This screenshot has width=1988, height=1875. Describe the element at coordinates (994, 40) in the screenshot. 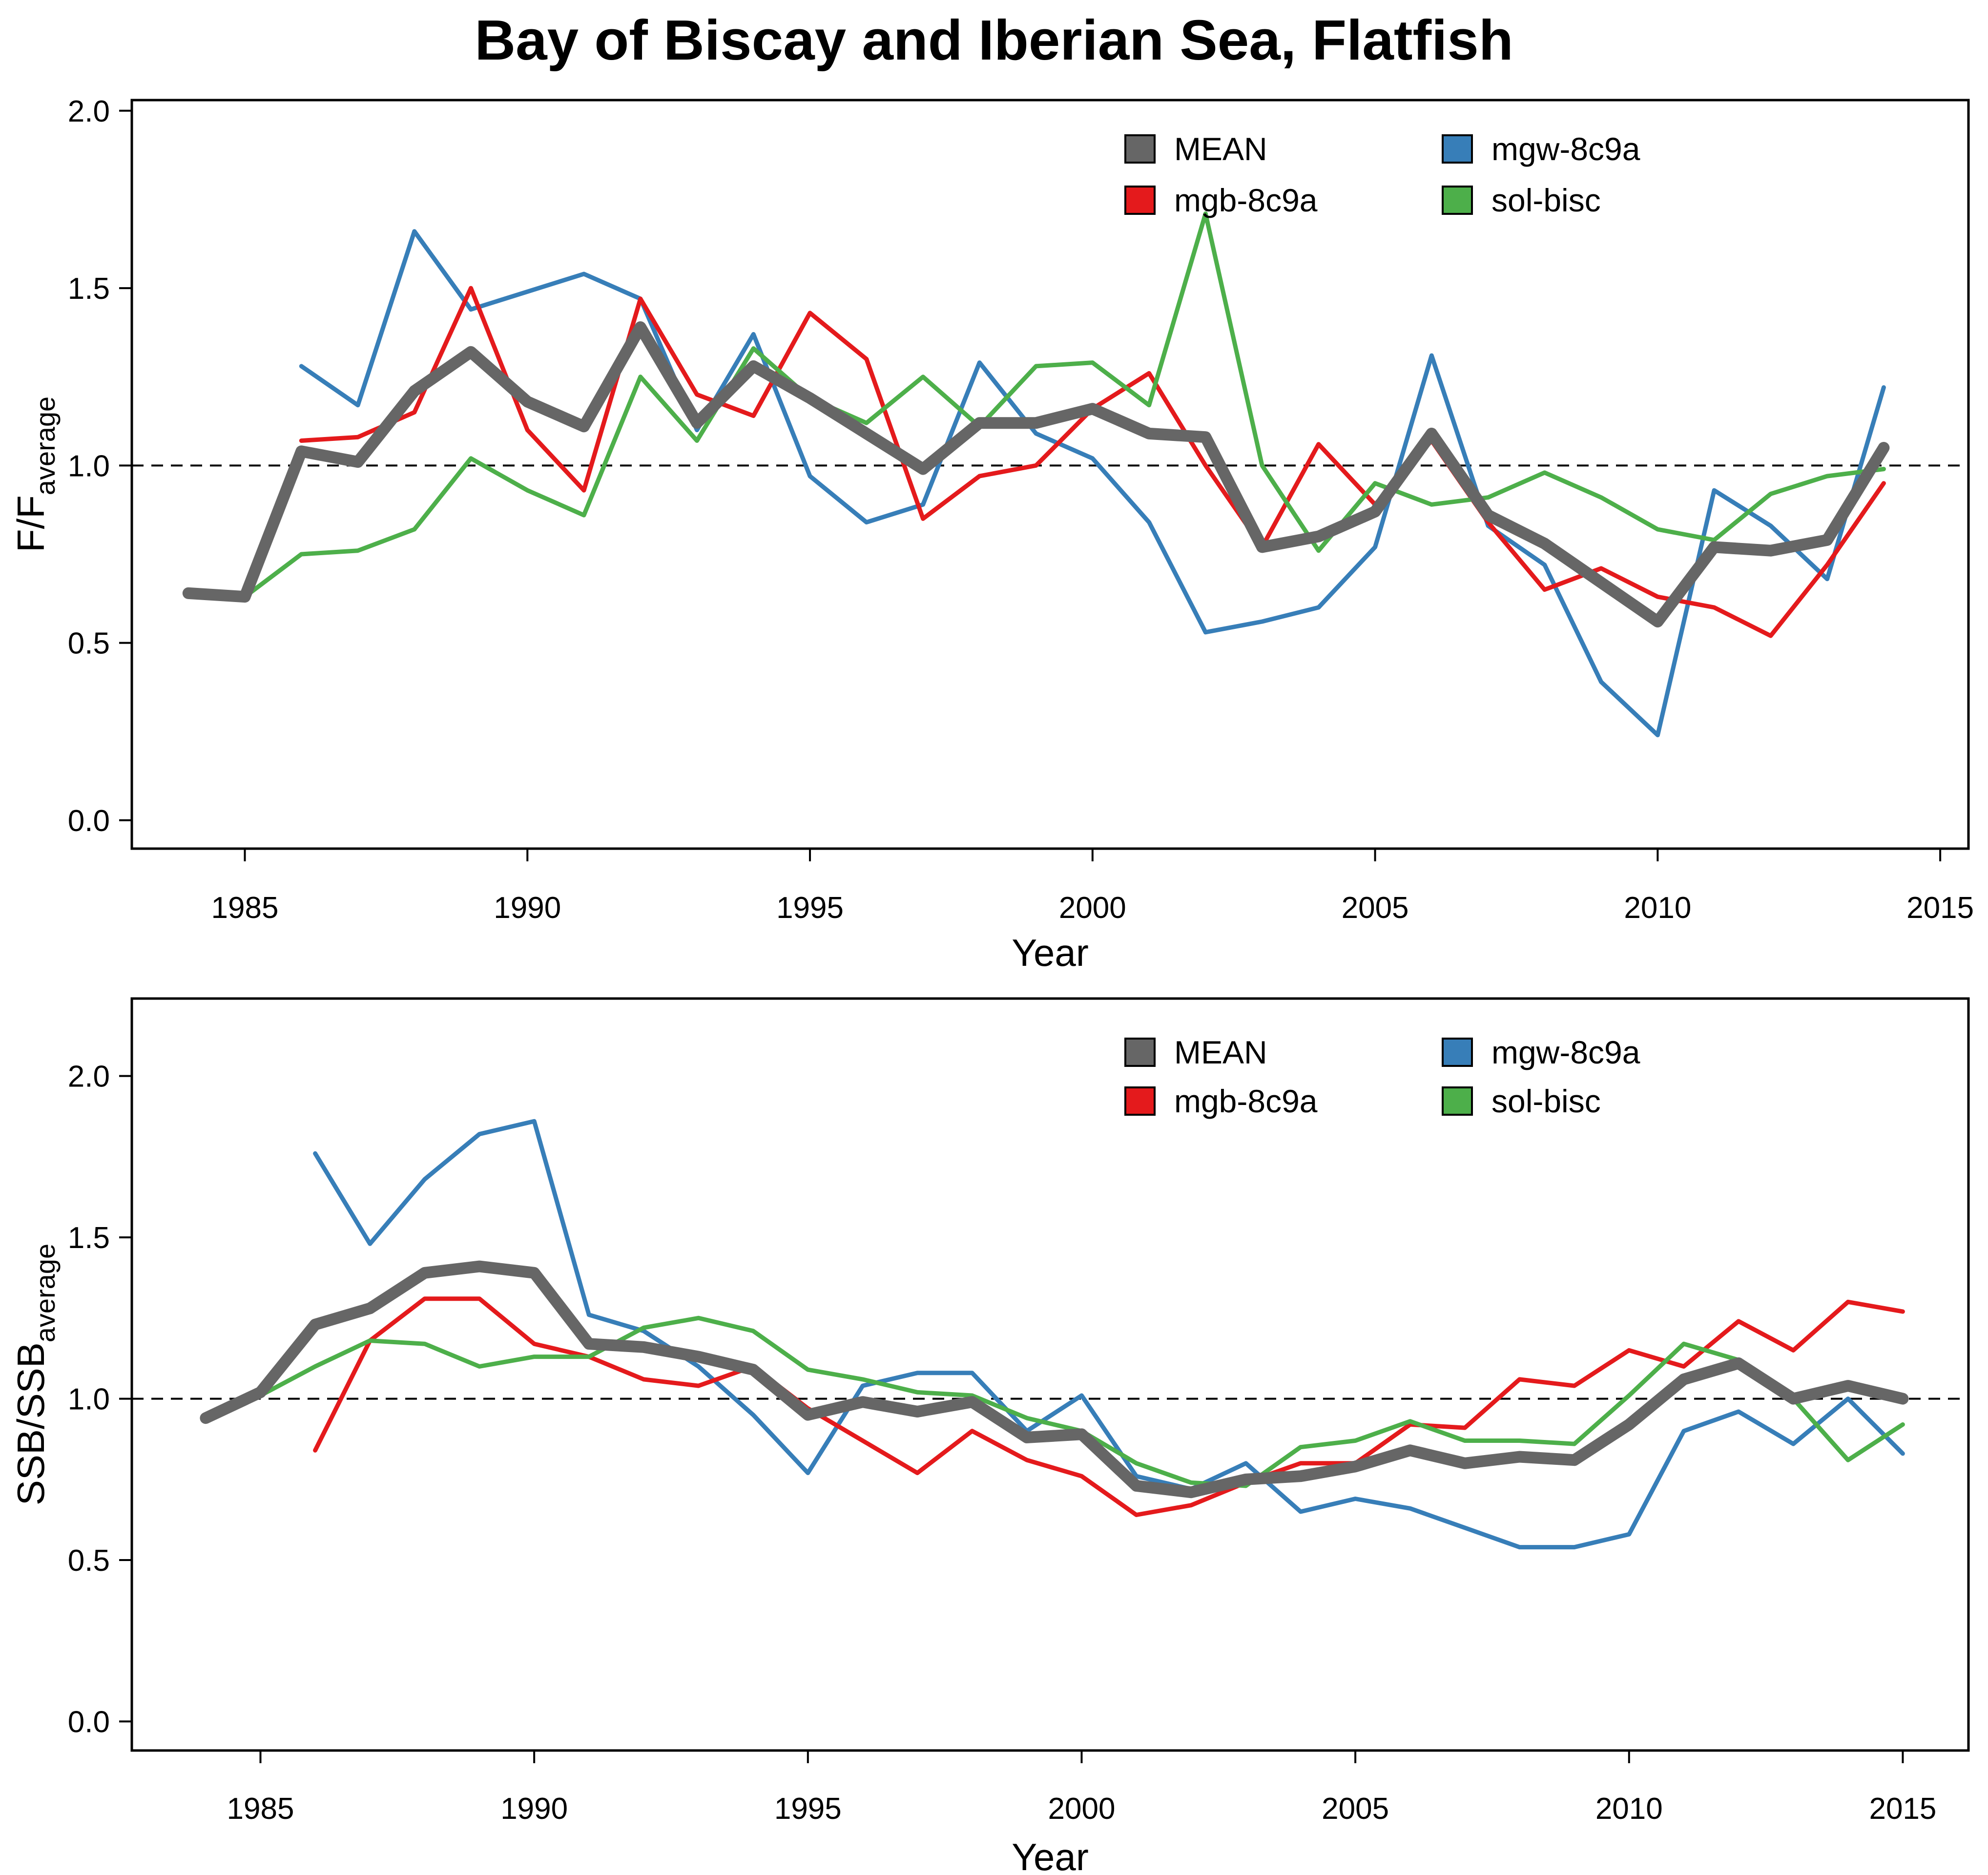

I see `figure-title: Bay of Biscay and Iberian Sea, Flatfish` at that location.